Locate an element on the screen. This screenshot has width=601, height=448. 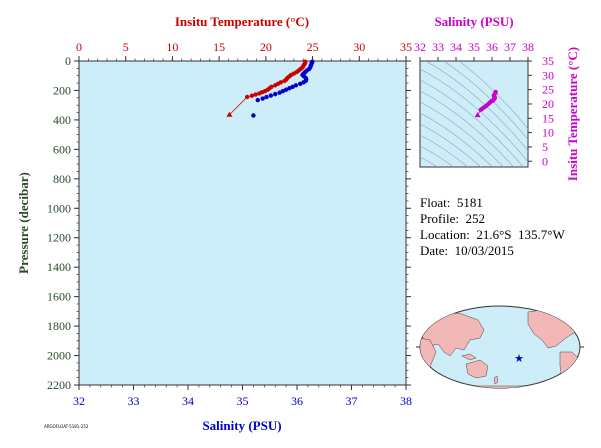
ts-temp-tick-label: 35 is located at coordinates (548, 61).